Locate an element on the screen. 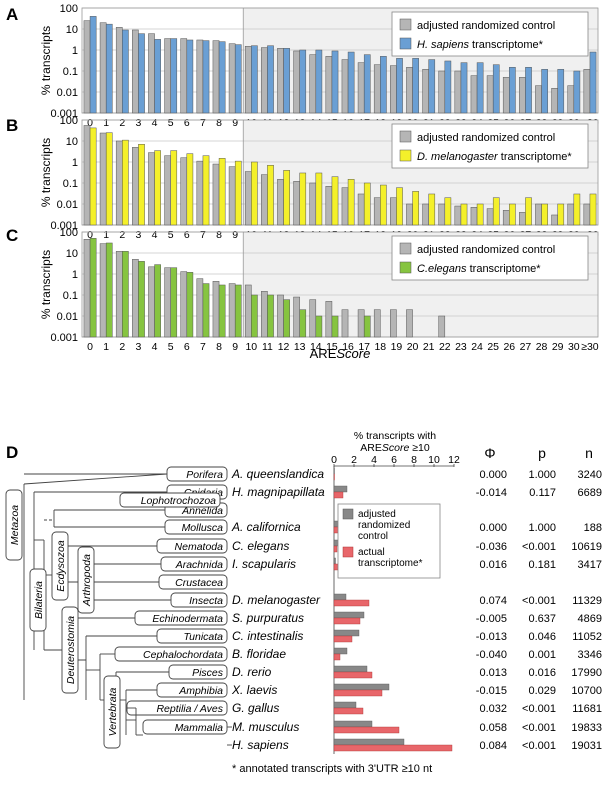  title-pre: ARE is located at coordinates (371, 448).